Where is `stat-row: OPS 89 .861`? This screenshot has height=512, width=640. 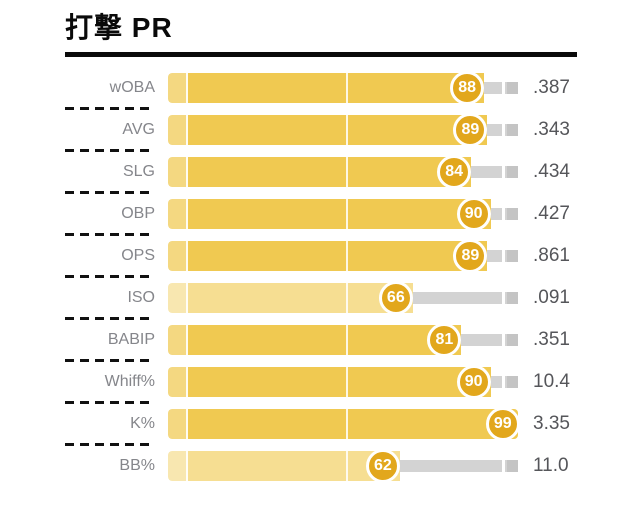 stat-row: OPS 89 .861 is located at coordinates (321, 255).